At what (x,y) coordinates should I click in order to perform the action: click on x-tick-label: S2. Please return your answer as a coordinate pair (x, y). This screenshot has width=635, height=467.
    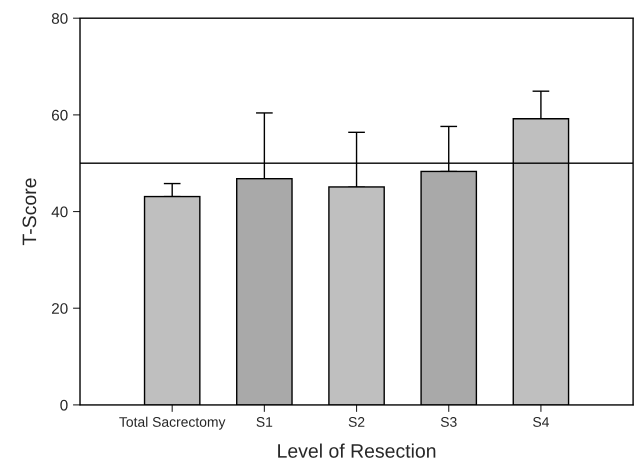
    Looking at the image, I should click on (356, 422).